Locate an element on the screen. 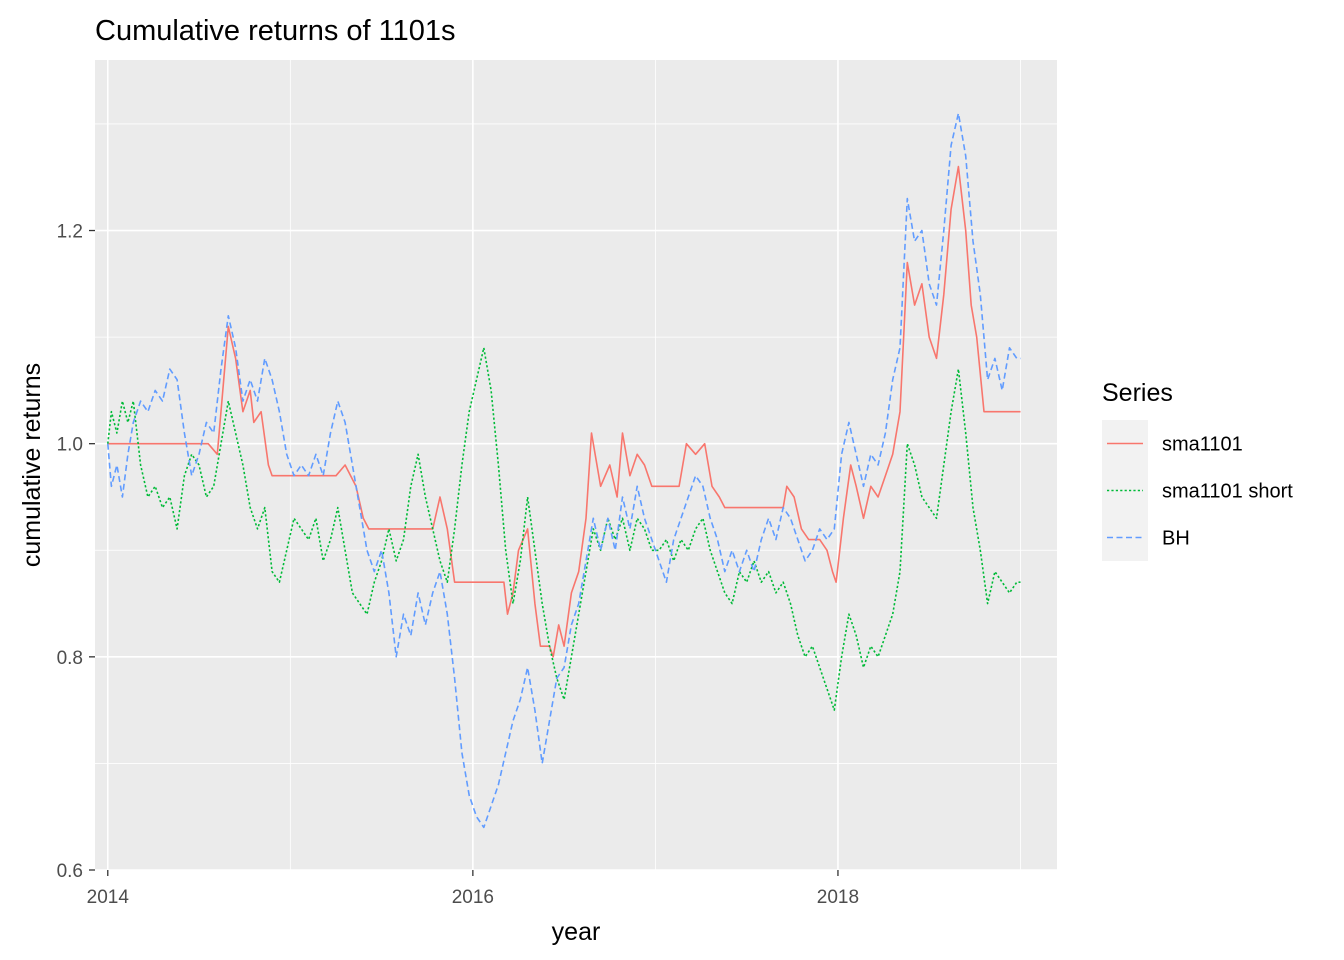 The image size is (1344, 960). legend-keys: sma1101 sma1101 short BH is located at coordinates (1197, 490).